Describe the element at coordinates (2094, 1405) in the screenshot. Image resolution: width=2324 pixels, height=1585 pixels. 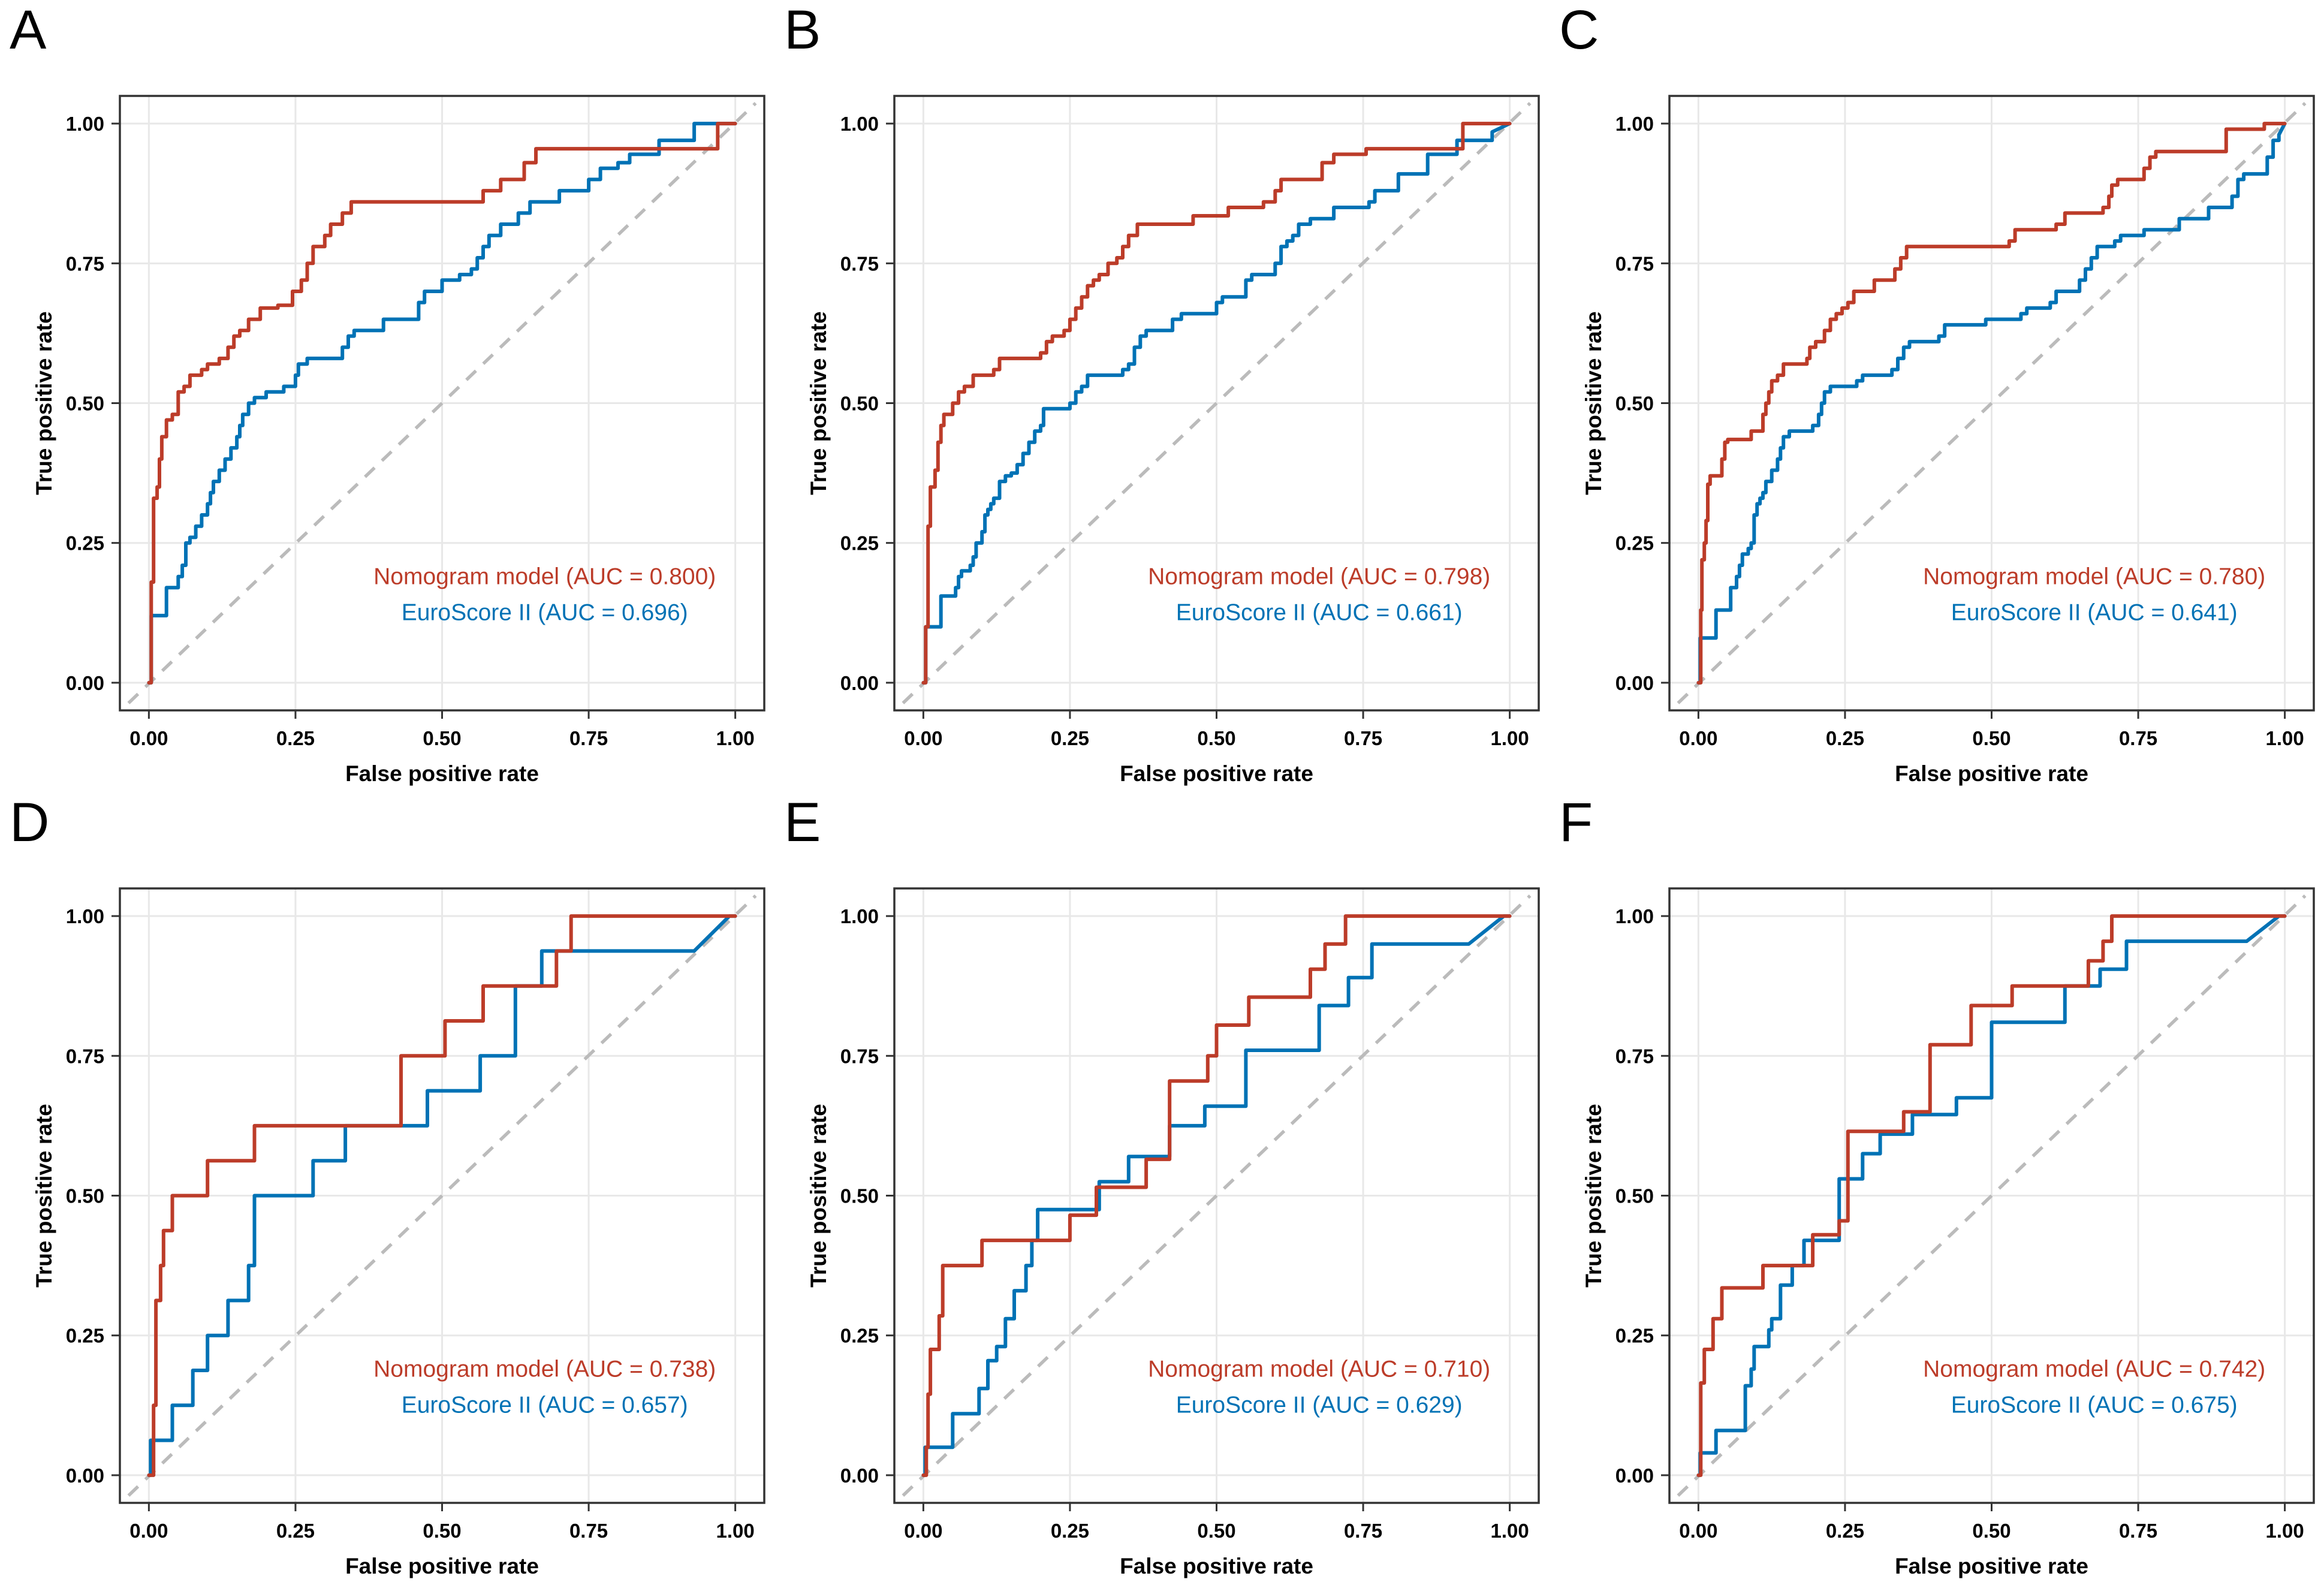
I see `legend-euroscore: EuroScore II (AUC = 0.675)` at that location.